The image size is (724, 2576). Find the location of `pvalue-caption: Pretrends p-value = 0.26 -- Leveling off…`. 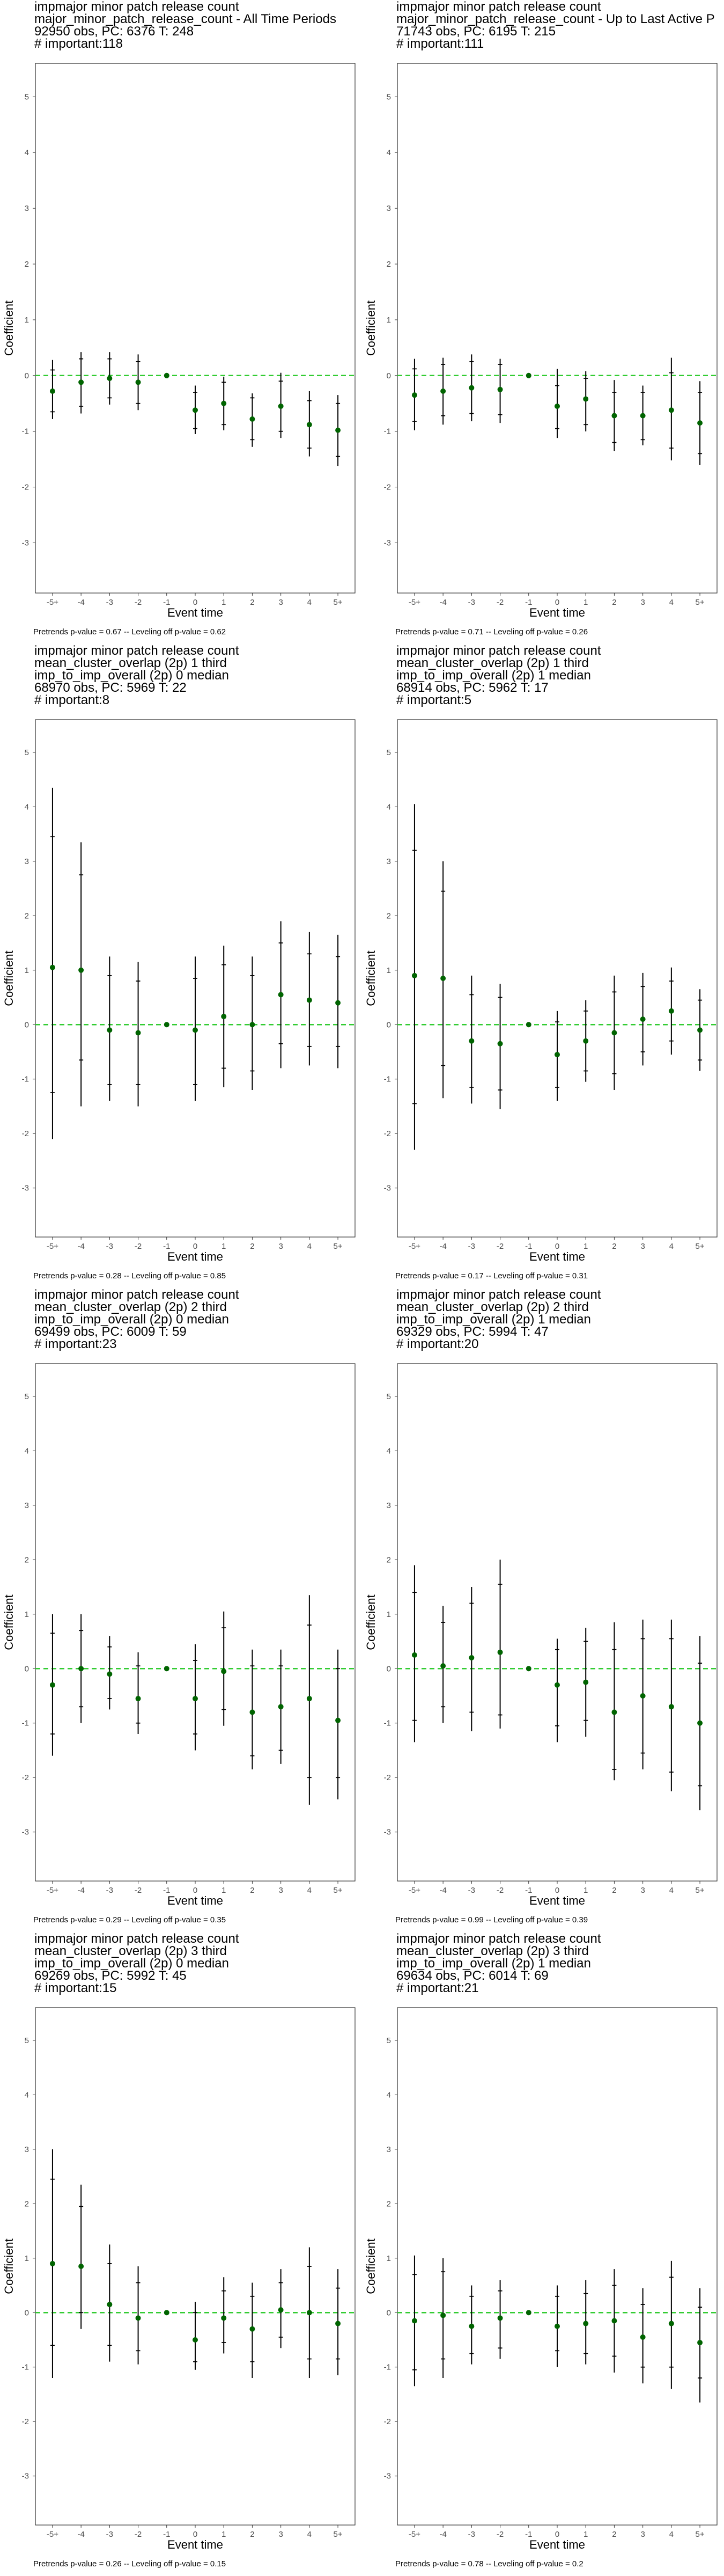

pvalue-caption: Pretrends p-value = 0.26 -- Leveling off… is located at coordinates (129, 2563).